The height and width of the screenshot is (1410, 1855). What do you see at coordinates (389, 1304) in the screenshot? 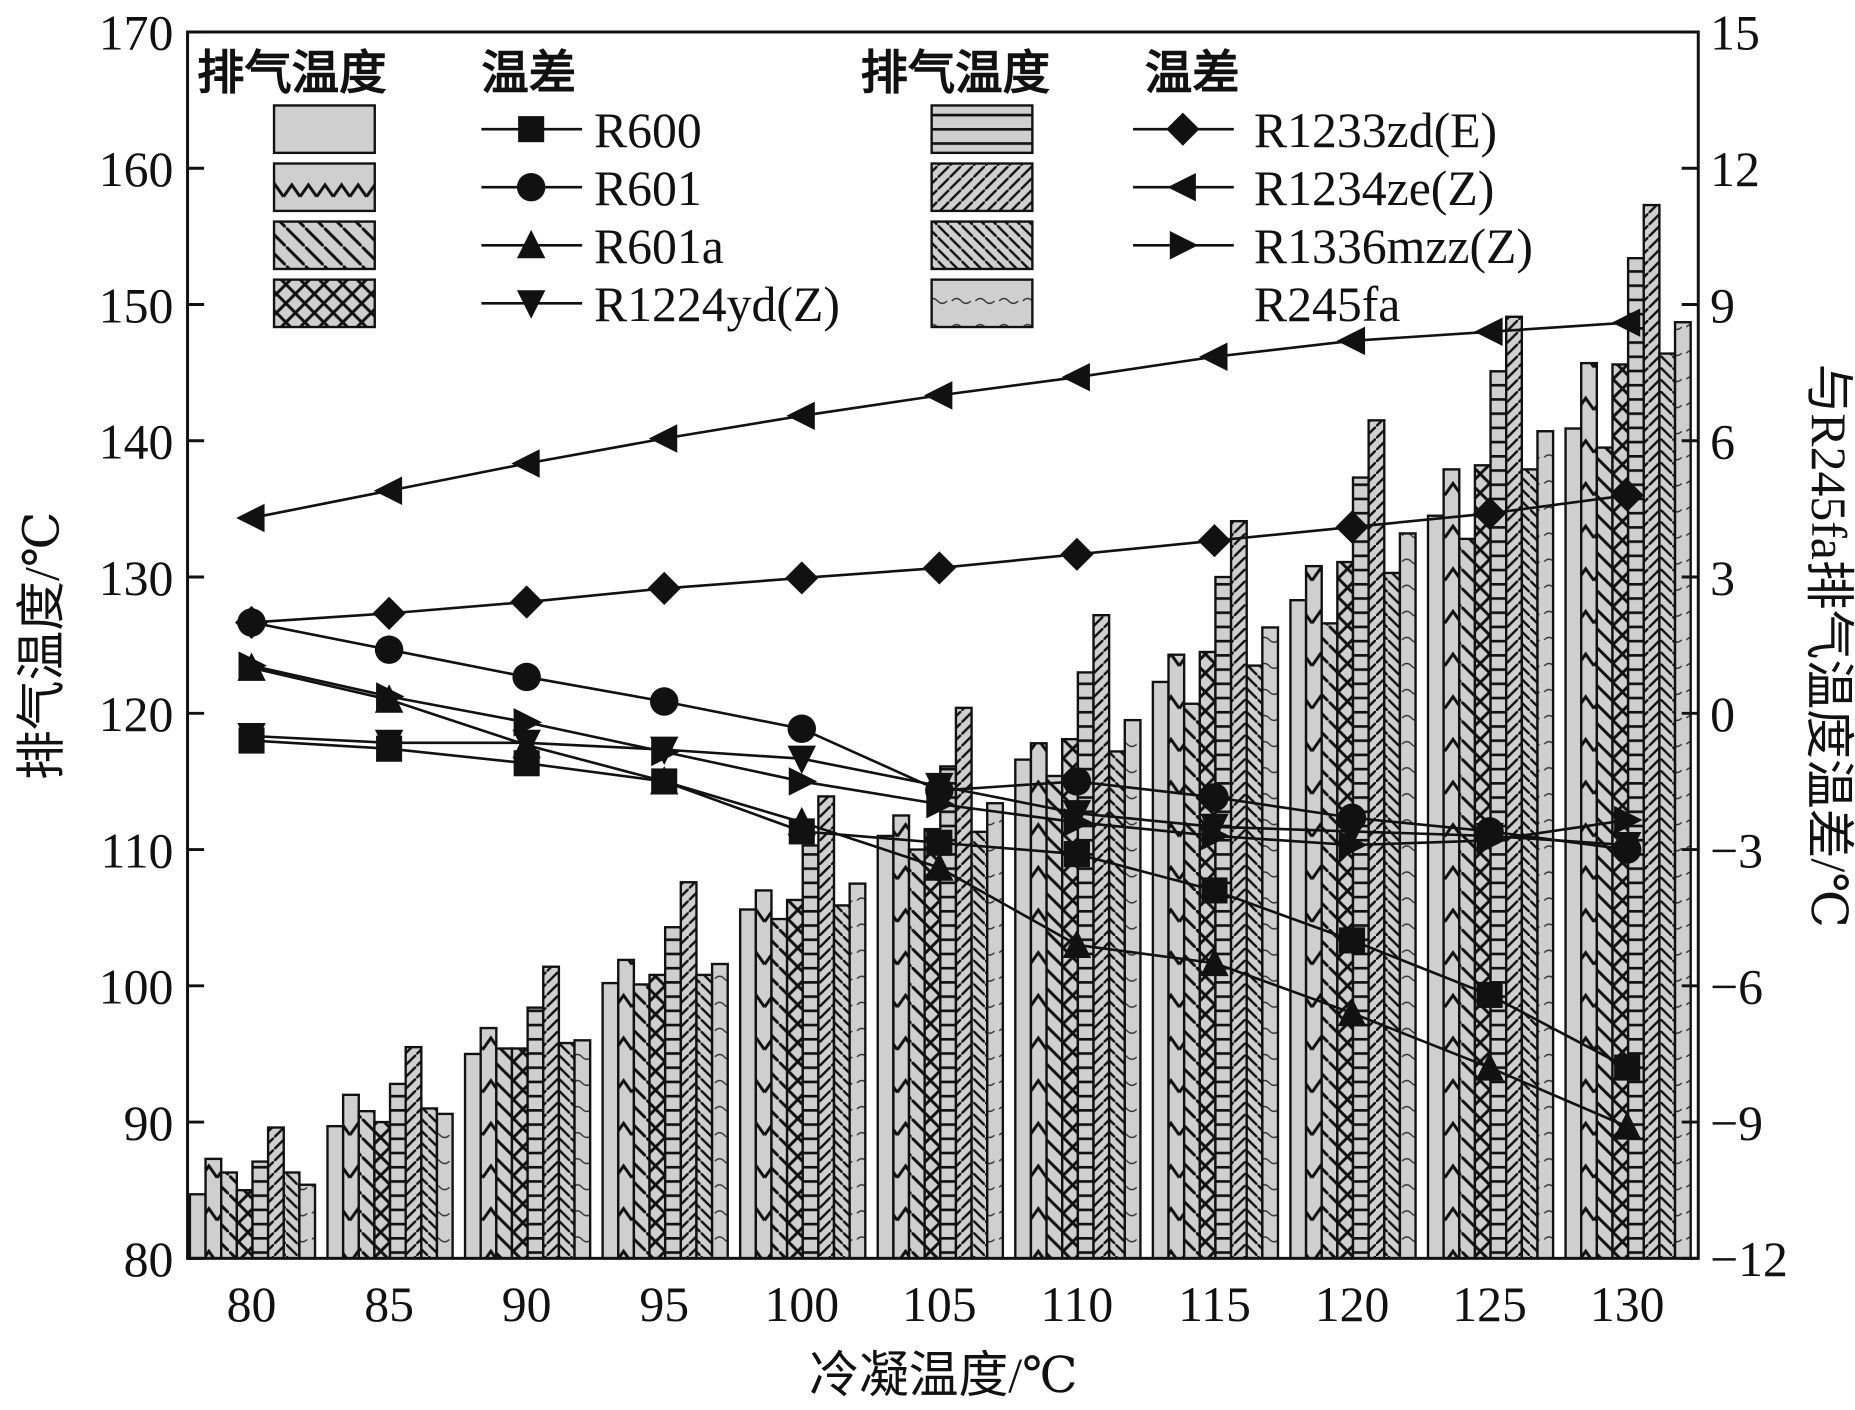
I see `x-tick-label: 85` at bounding box center [389, 1304].